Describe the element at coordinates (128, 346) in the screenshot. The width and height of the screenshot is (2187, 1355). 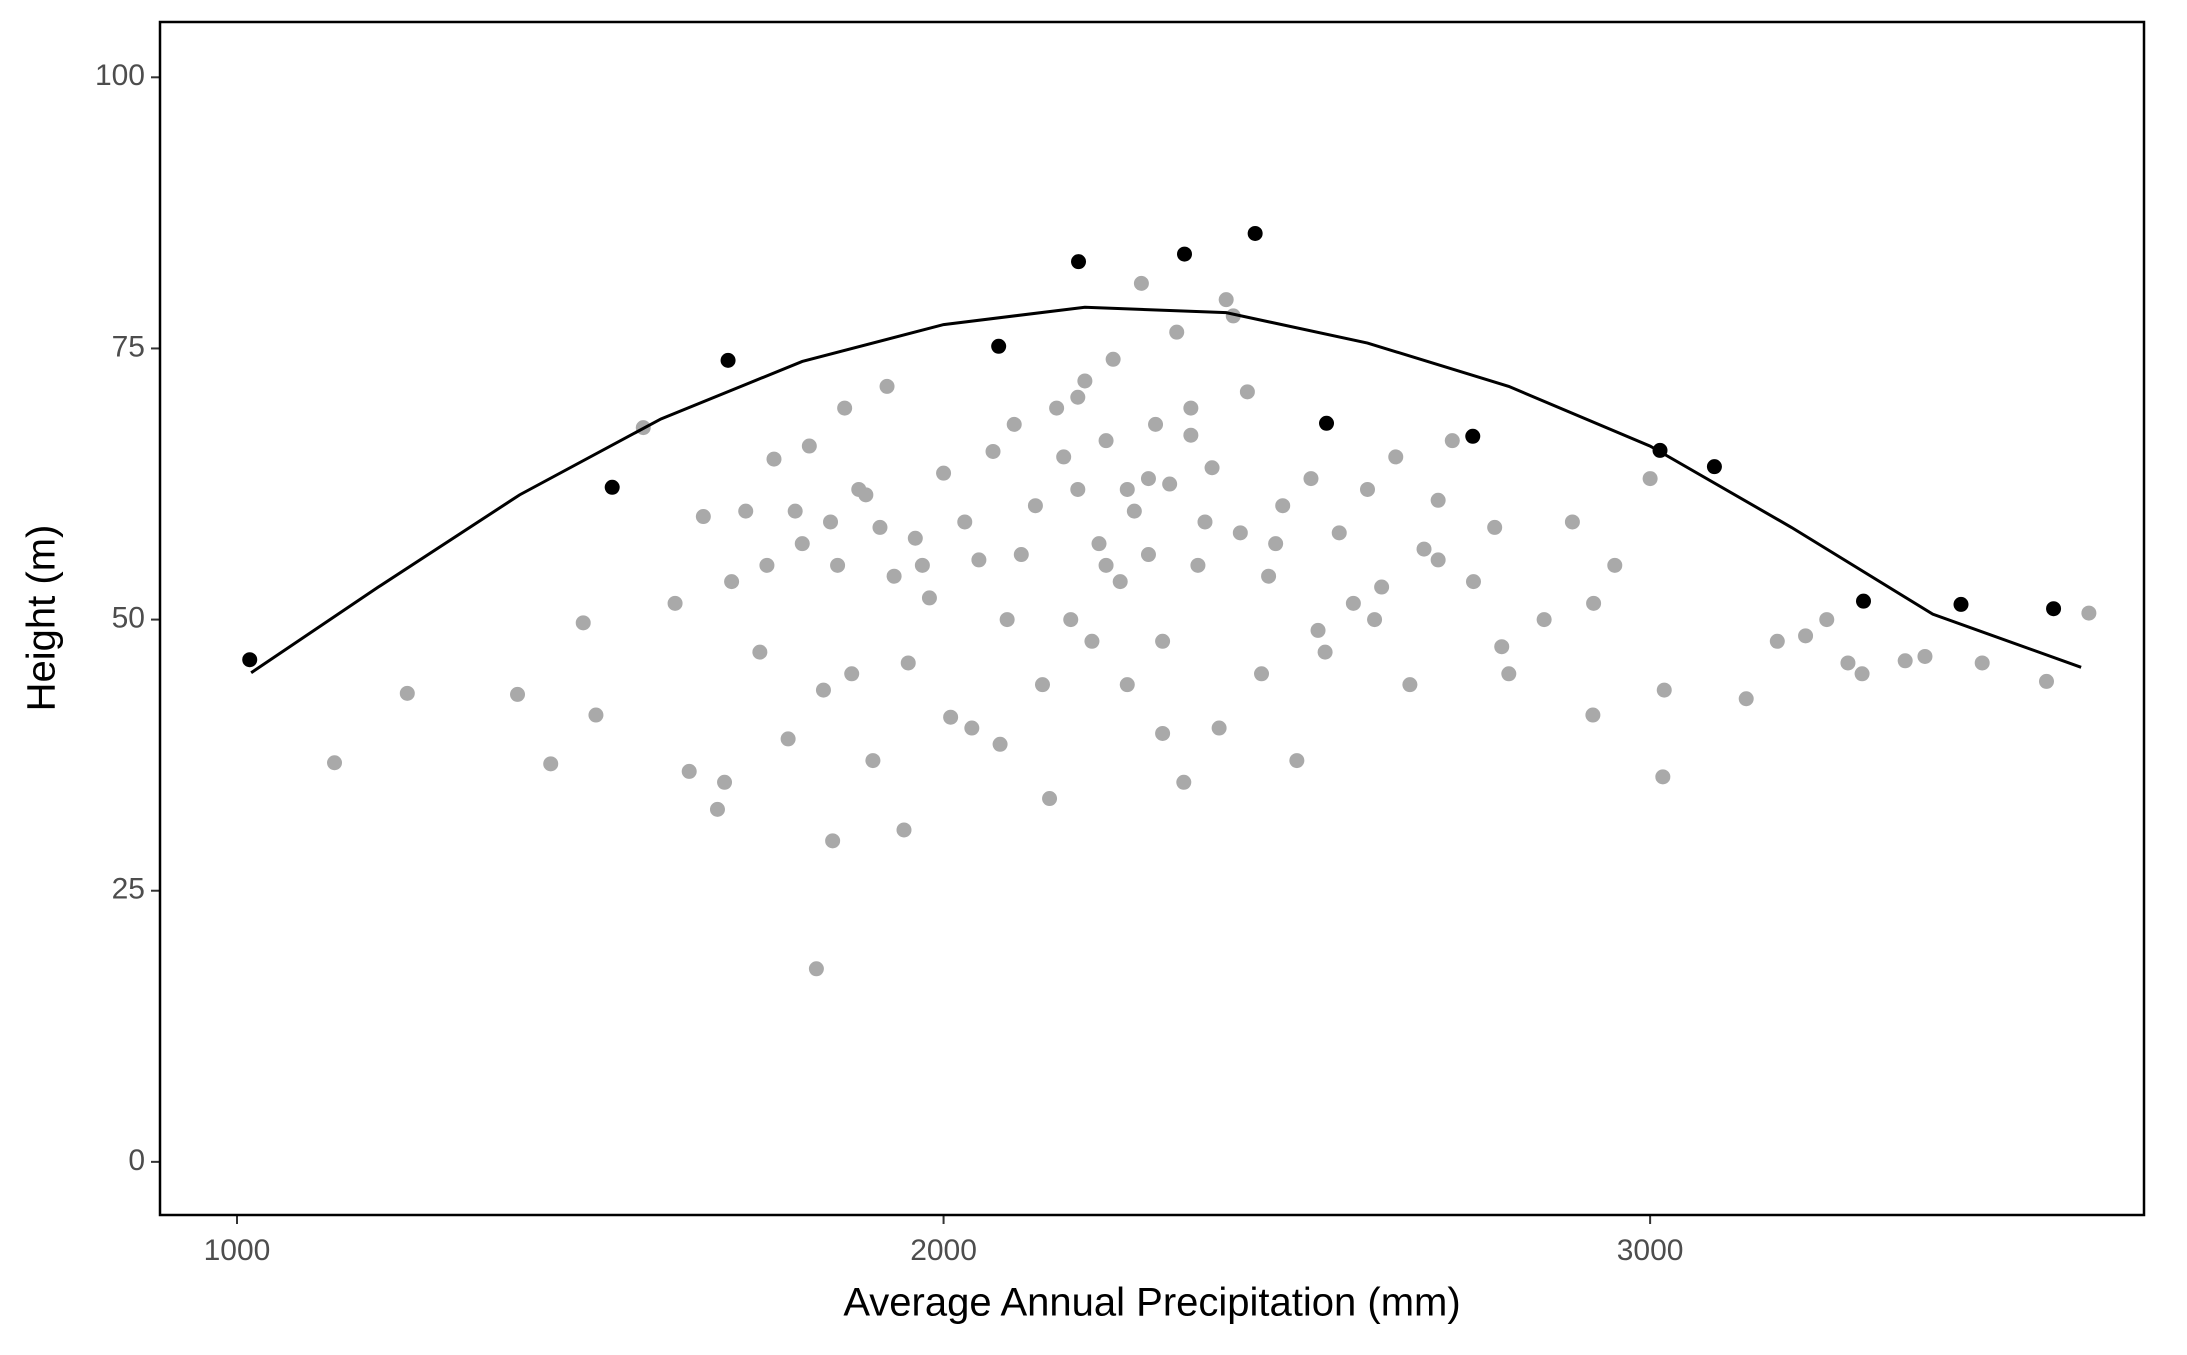
I see `y-tick-label: 75` at that location.